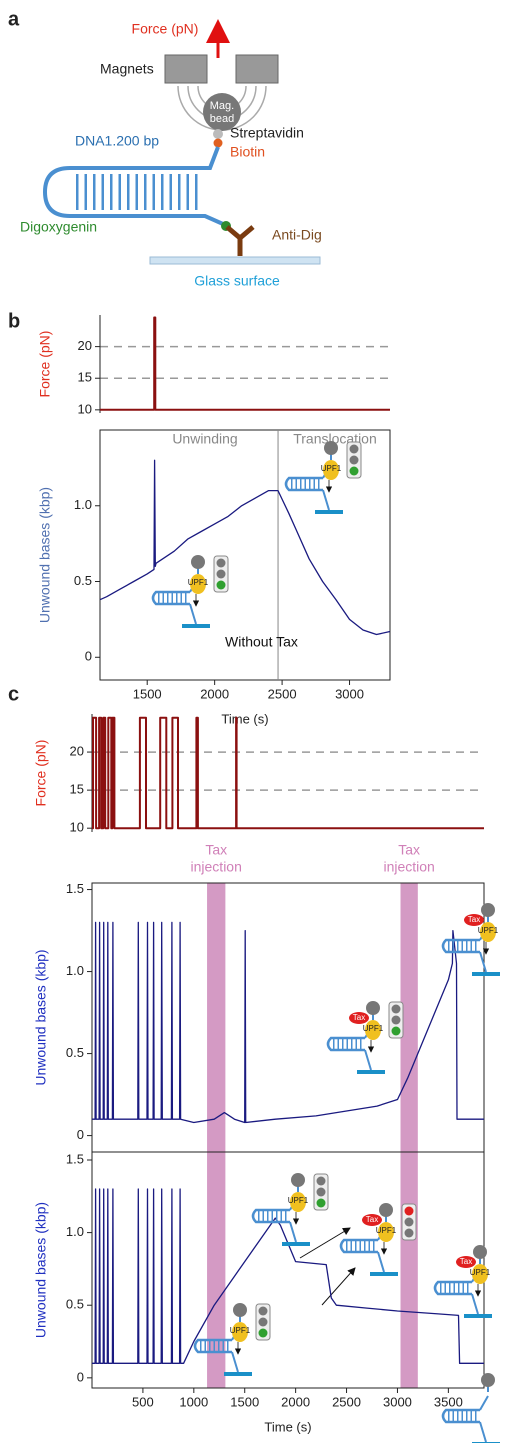  I want to click on dna-label: DNA1.200 bp, so click(117, 141).